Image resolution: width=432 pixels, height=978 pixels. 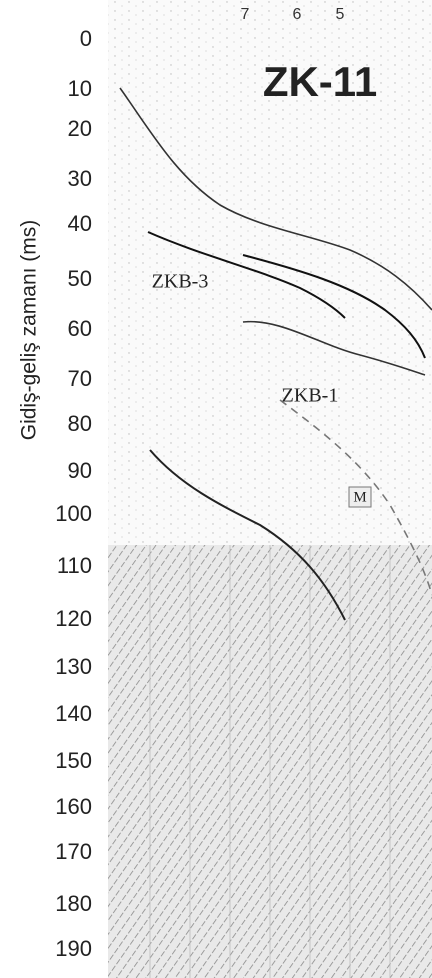 I want to click on unit-label: ZKB-3, so click(x=180, y=282).